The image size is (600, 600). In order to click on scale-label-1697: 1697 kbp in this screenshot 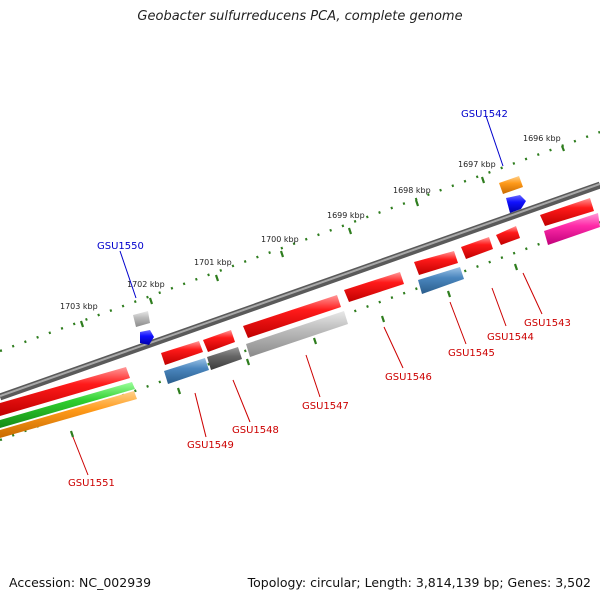, I will do `click(477, 164)`.